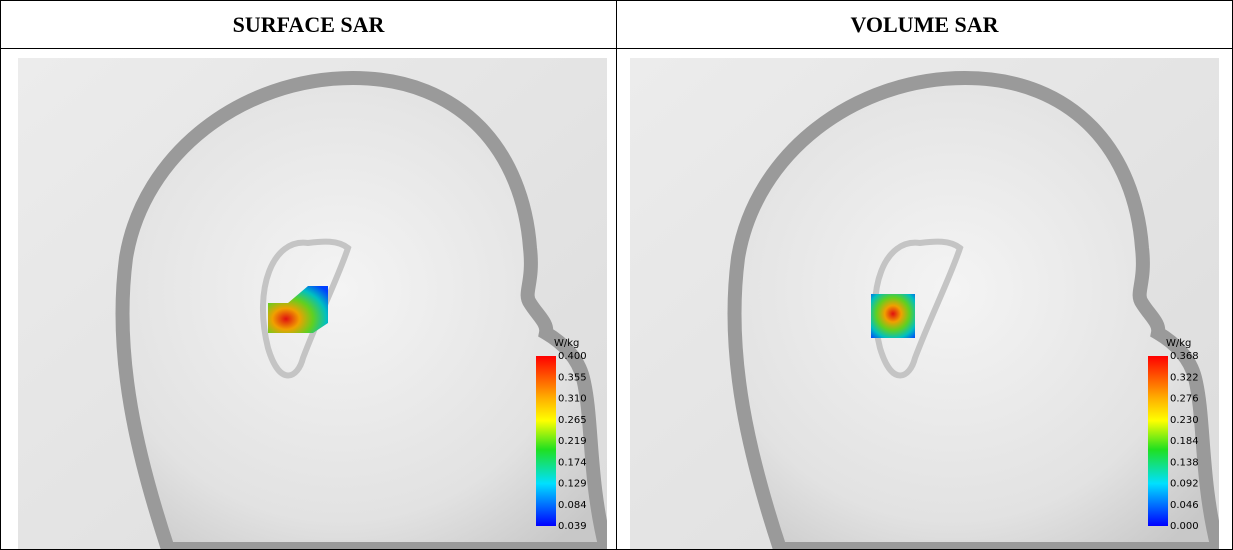 This screenshot has height=550, width=1233. I want to click on scale-label: 0.219, so click(572, 441).